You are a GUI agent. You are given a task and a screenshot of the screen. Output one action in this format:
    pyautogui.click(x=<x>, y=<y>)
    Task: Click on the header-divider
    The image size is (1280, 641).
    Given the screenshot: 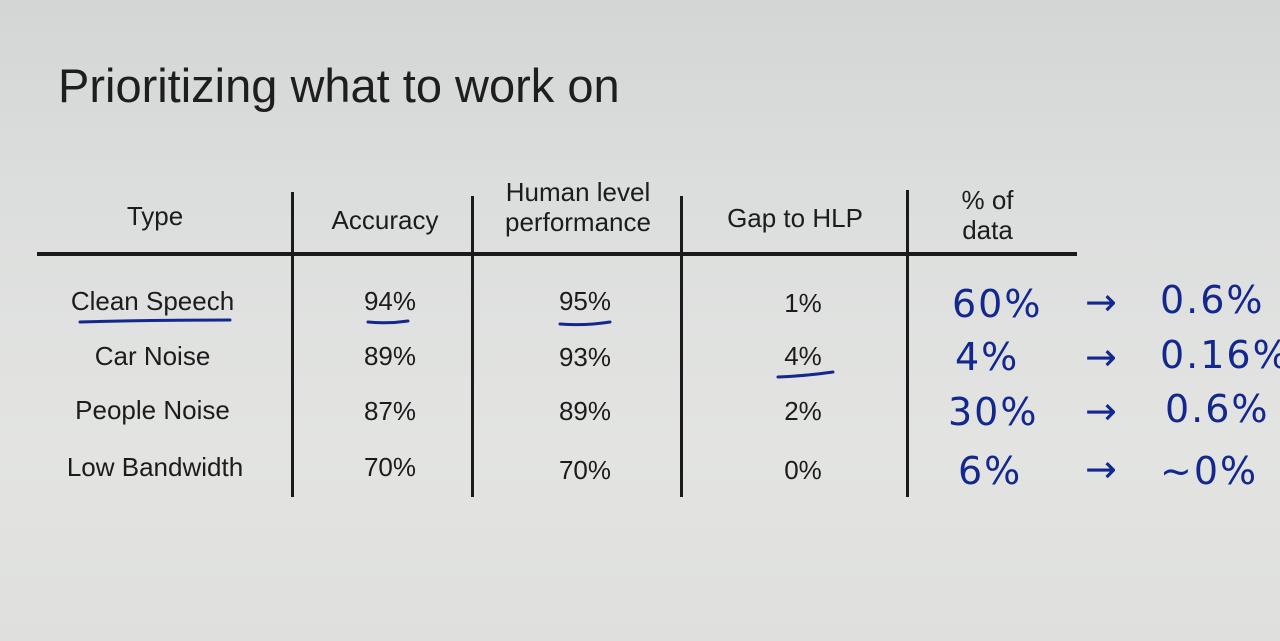 What is the action you would take?
    pyautogui.click(x=557, y=254)
    